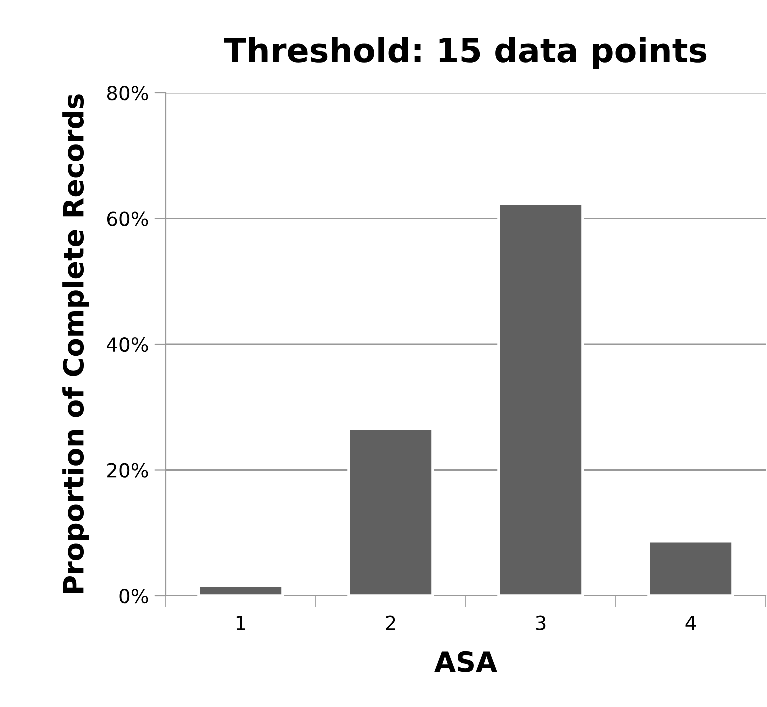 The height and width of the screenshot is (707, 767). What do you see at coordinates (541, 623) in the screenshot?
I see `x-tick-label: 3` at bounding box center [541, 623].